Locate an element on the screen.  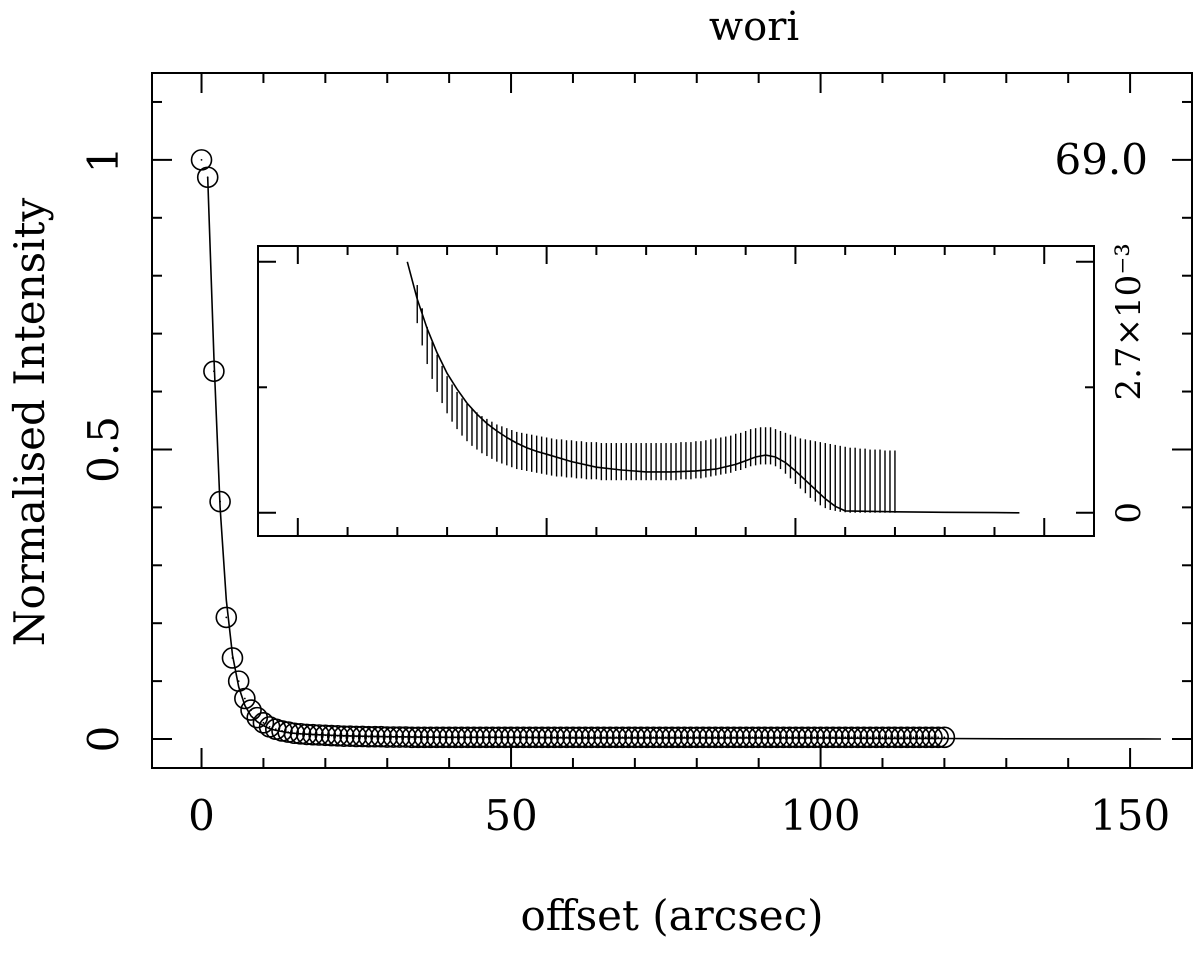
right-annotation: 69.0 is located at coordinates (1101, 159).